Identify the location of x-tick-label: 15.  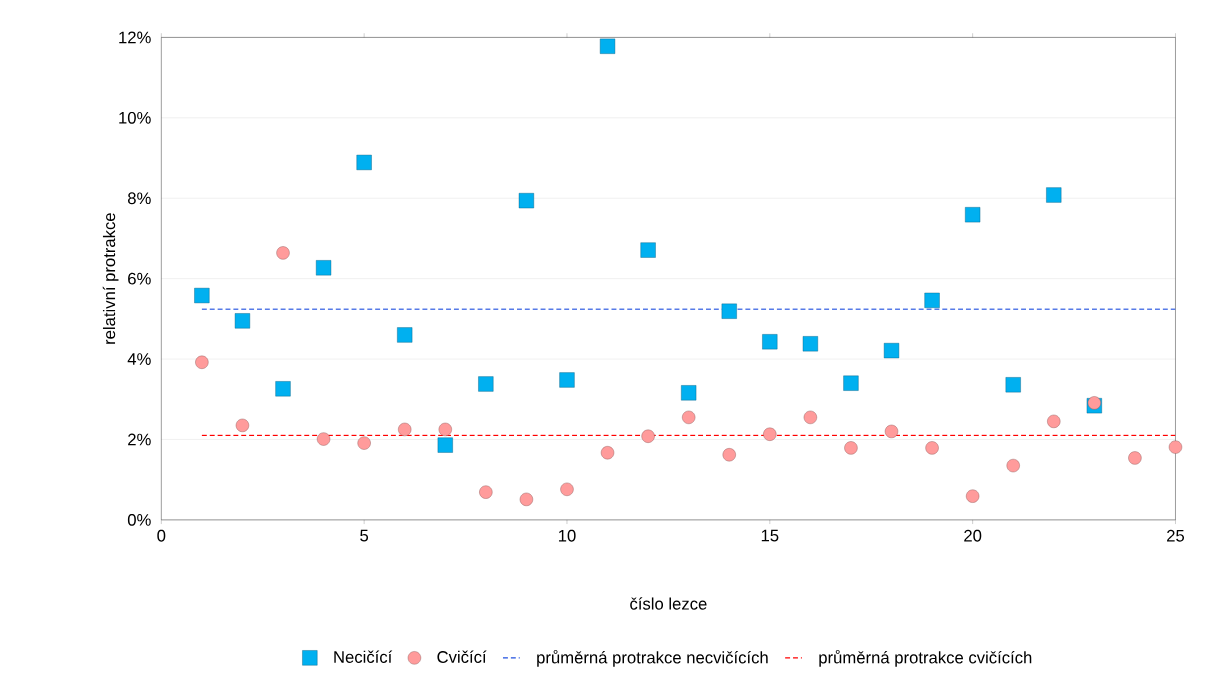
(770, 535).